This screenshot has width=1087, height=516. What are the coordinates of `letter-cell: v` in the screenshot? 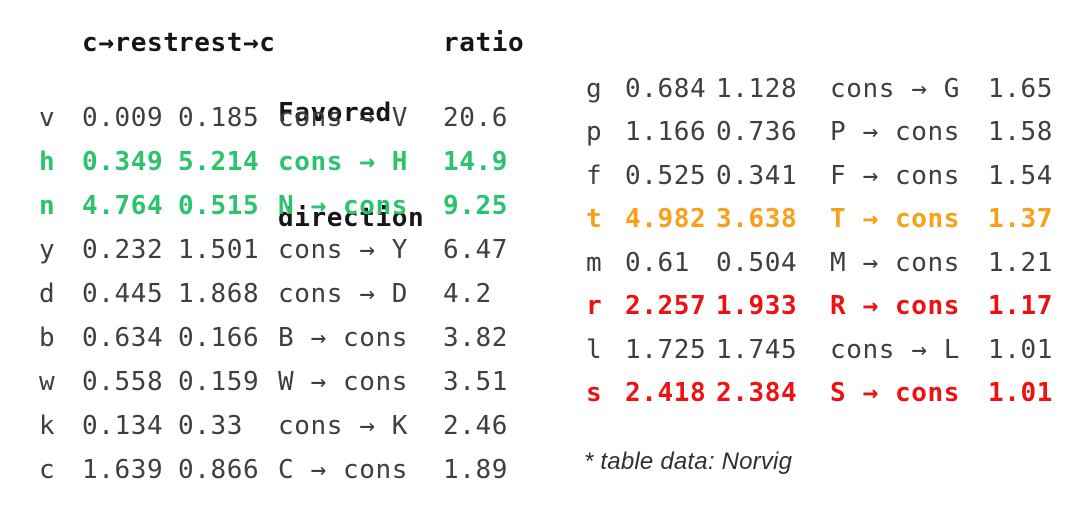 It's located at (47, 118).